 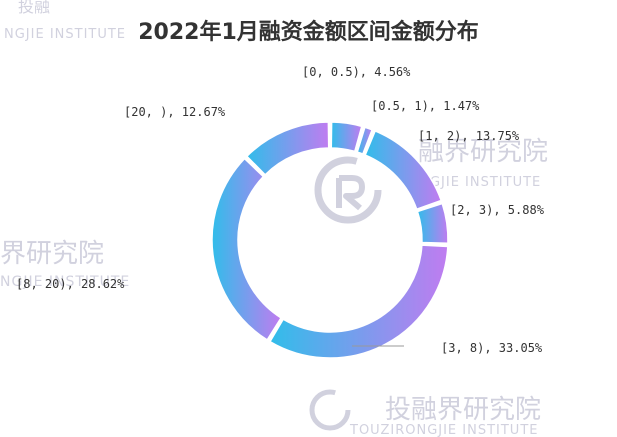 What do you see at coordinates (443, 430) in the screenshot?
I see `watermark-bottom-latin: TOUZIRONGJIE INSTITUTE` at bounding box center [443, 430].